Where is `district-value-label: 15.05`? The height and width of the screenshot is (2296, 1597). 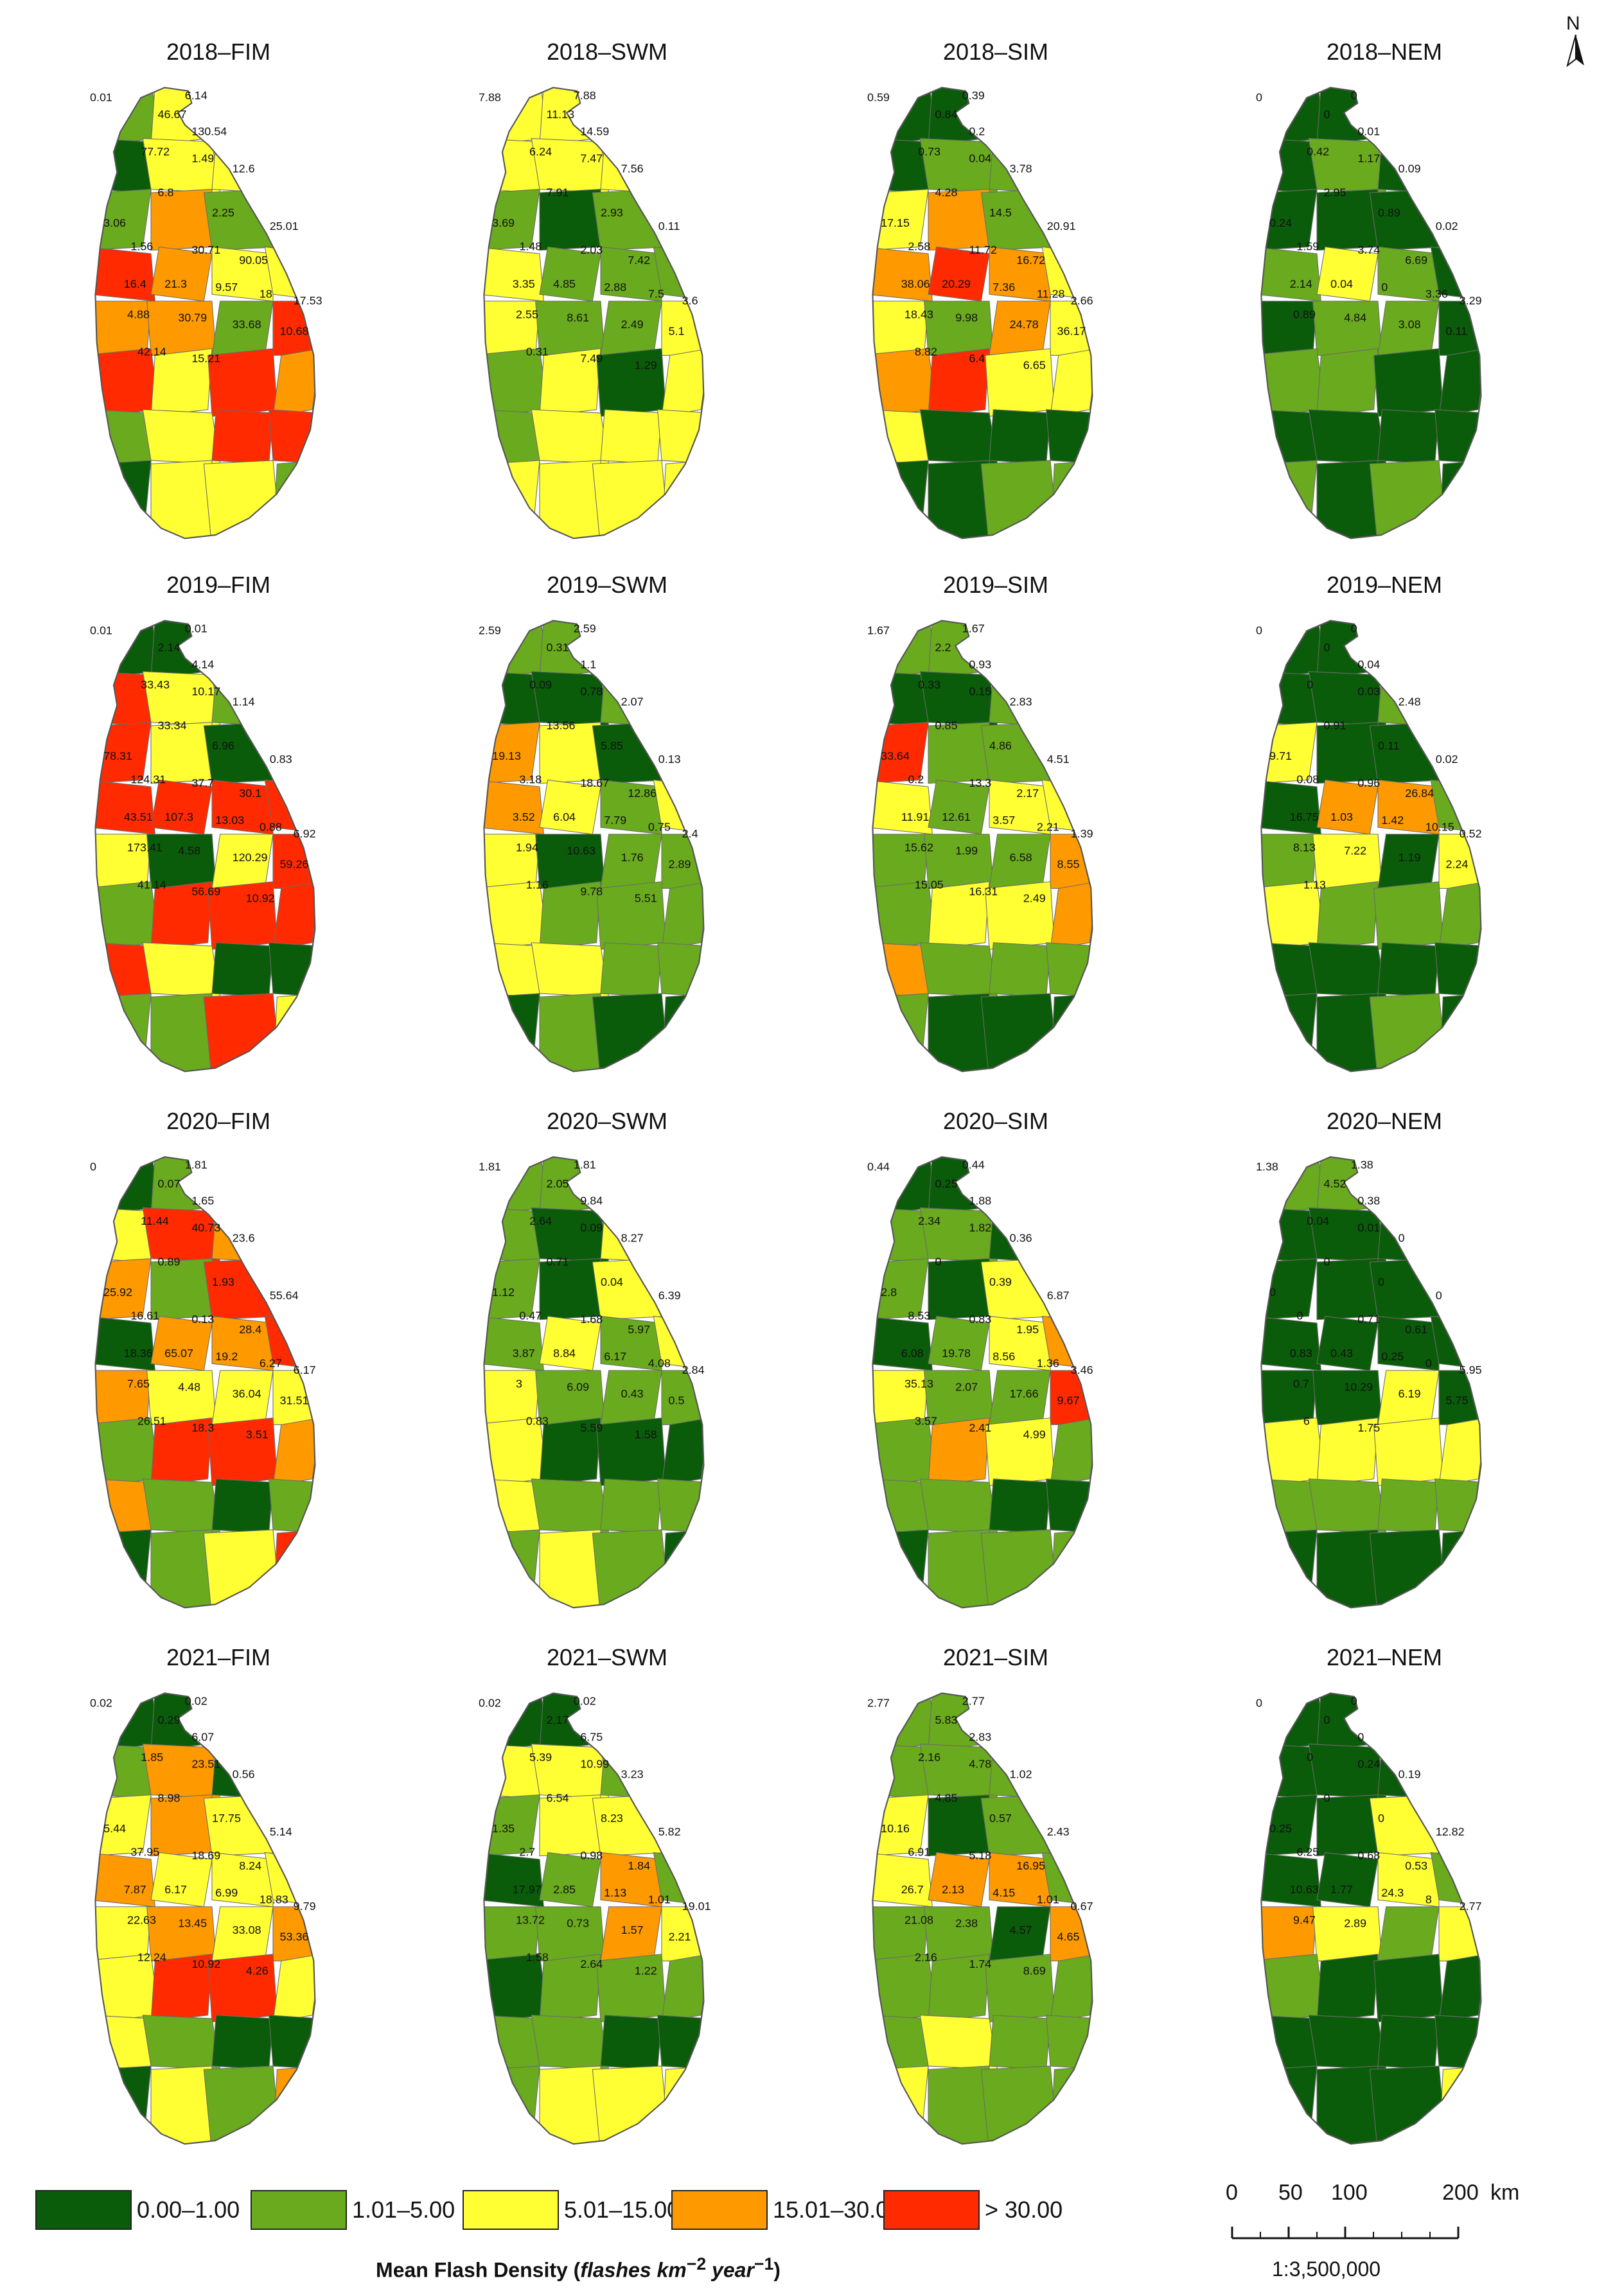
district-value-label: 15.05 is located at coordinates (929, 884).